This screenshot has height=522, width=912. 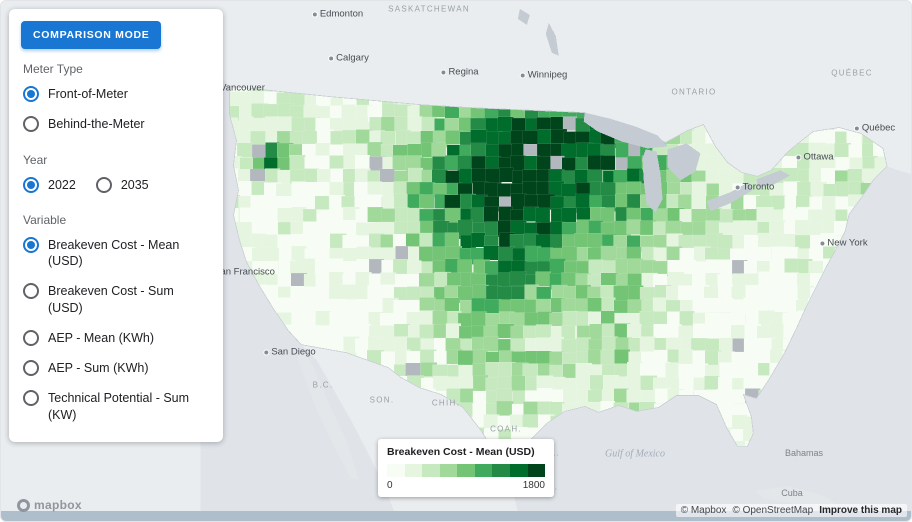 I want to click on radio-technical-potential-sum: Technical Potential - Sum (KW), so click(x=116, y=406).